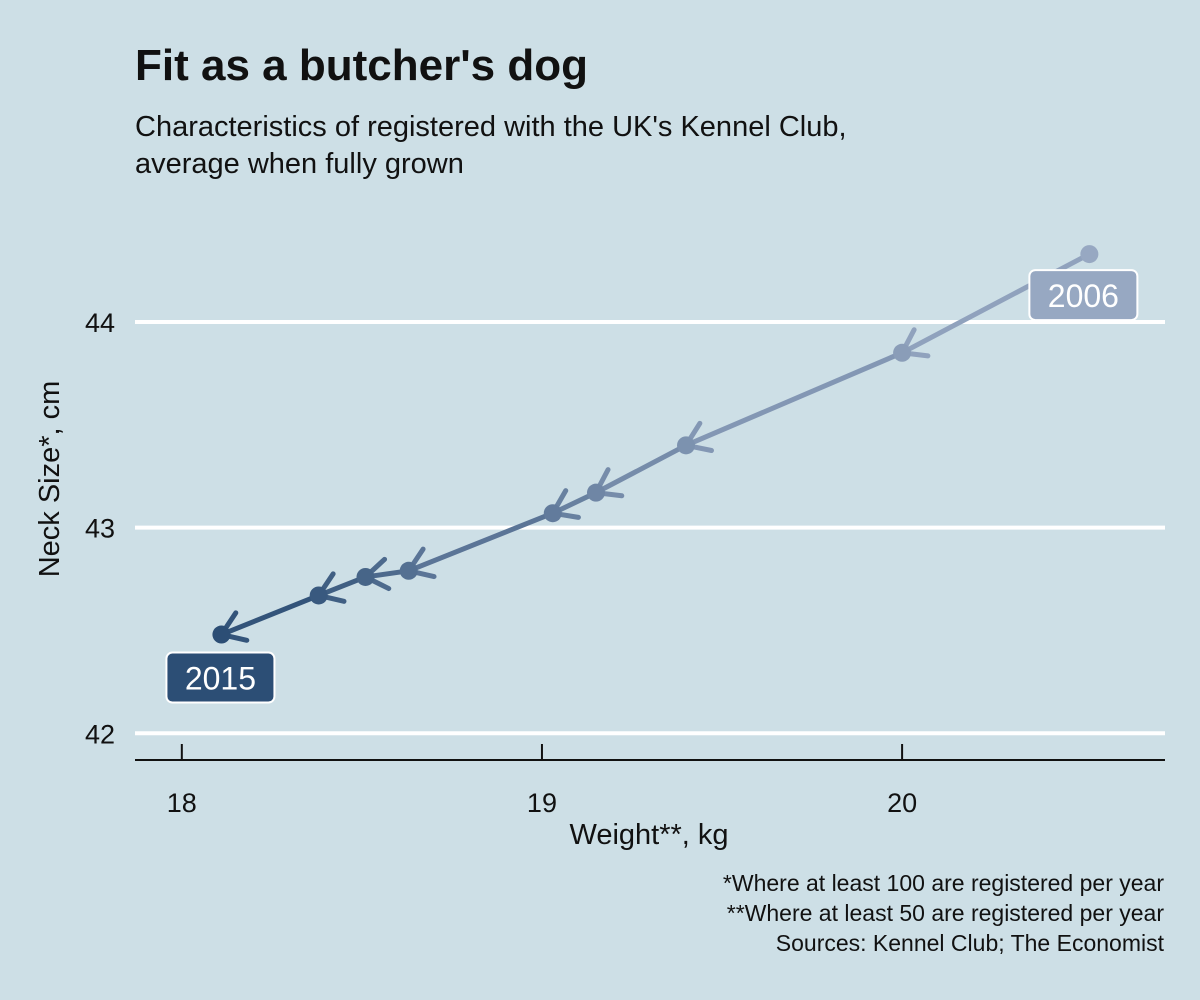  I want to click on y-tick-label-43: 43, so click(100, 529).